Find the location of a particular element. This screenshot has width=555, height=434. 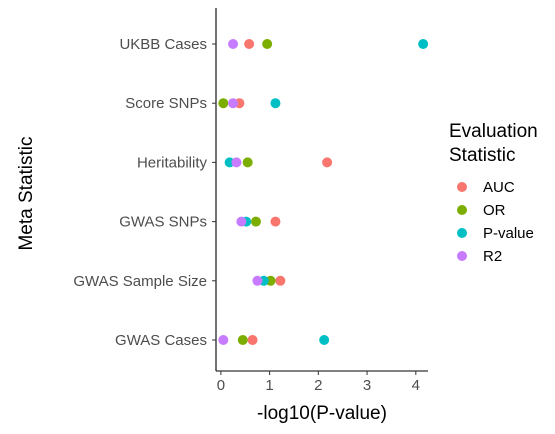

point-auc-gwas-snps is located at coordinates (275, 221).